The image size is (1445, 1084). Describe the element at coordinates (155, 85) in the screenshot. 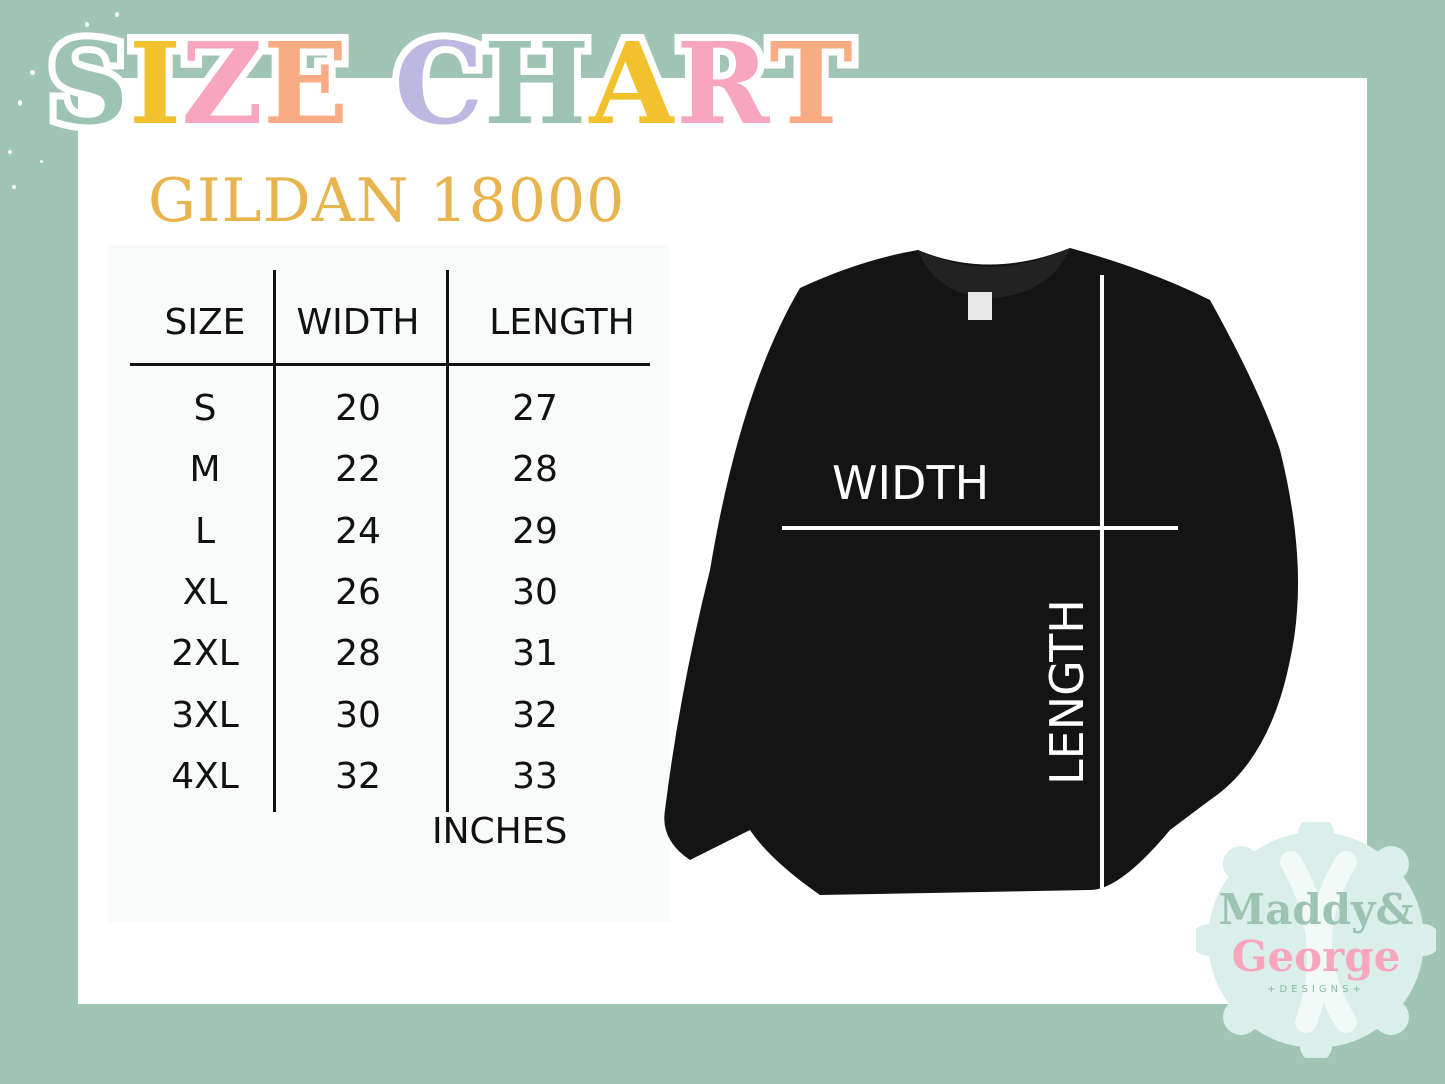

I see `title-letter: I` at that location.